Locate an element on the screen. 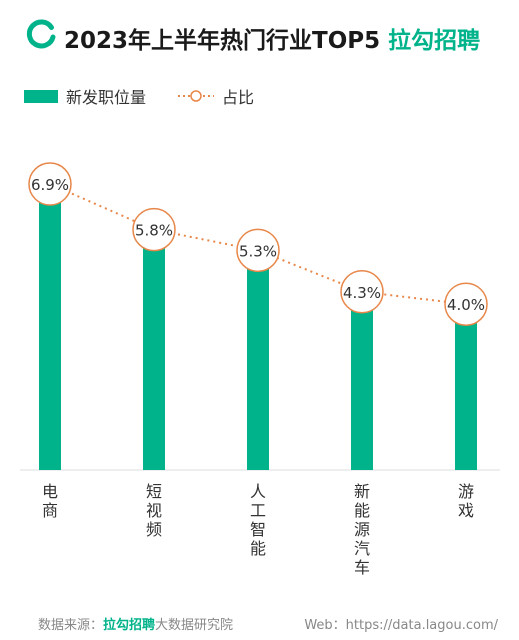  data-source: 数据来源：拉勾招聘大数据研究院 is located at coordinates (135, 623).